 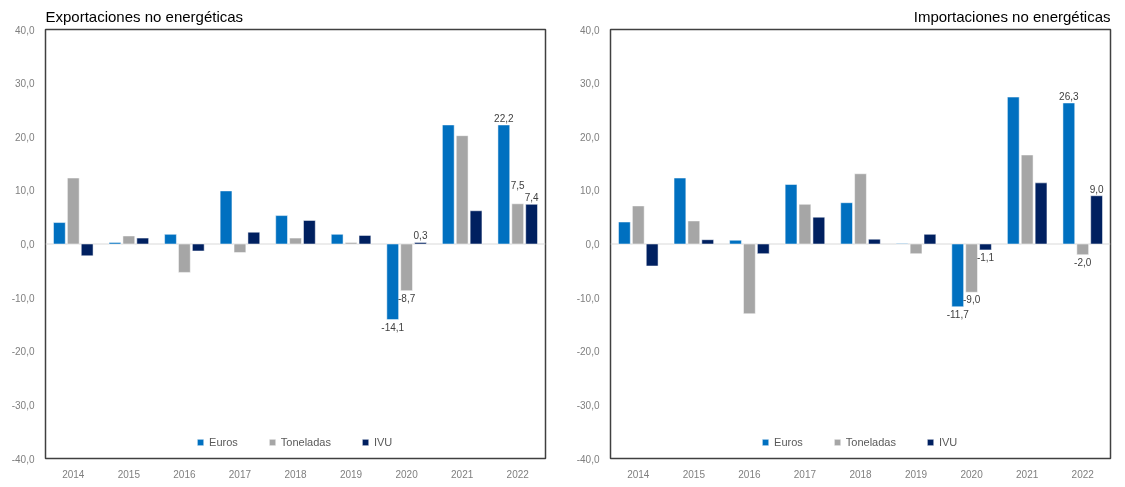 What do you see at coordinates (1083, 262) in the screenshot?
I see `data-label: -2,0` at bounding box center [1083, 262].